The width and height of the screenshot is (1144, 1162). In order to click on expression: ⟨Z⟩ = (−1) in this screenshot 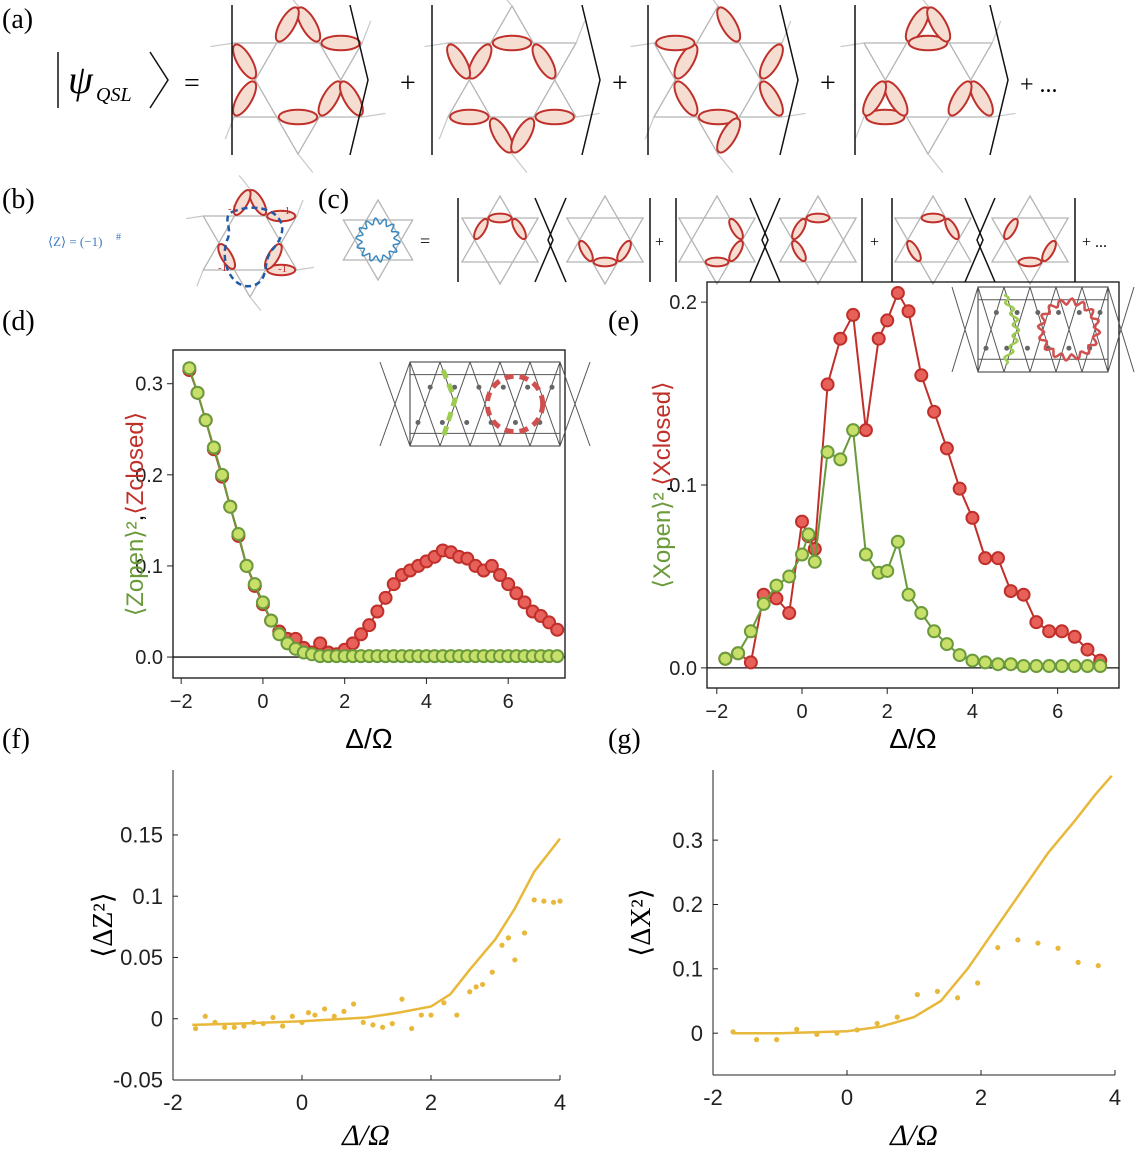, I will do `click(75, 241)`.